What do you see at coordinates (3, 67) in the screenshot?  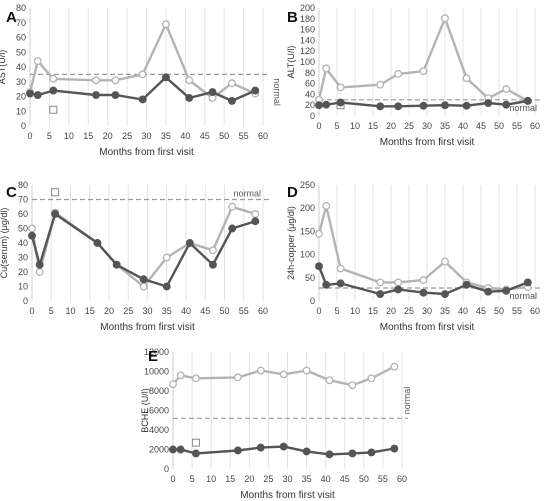 I see `y-axis-label: AST(U/l)` at bounding box center [3, 67].